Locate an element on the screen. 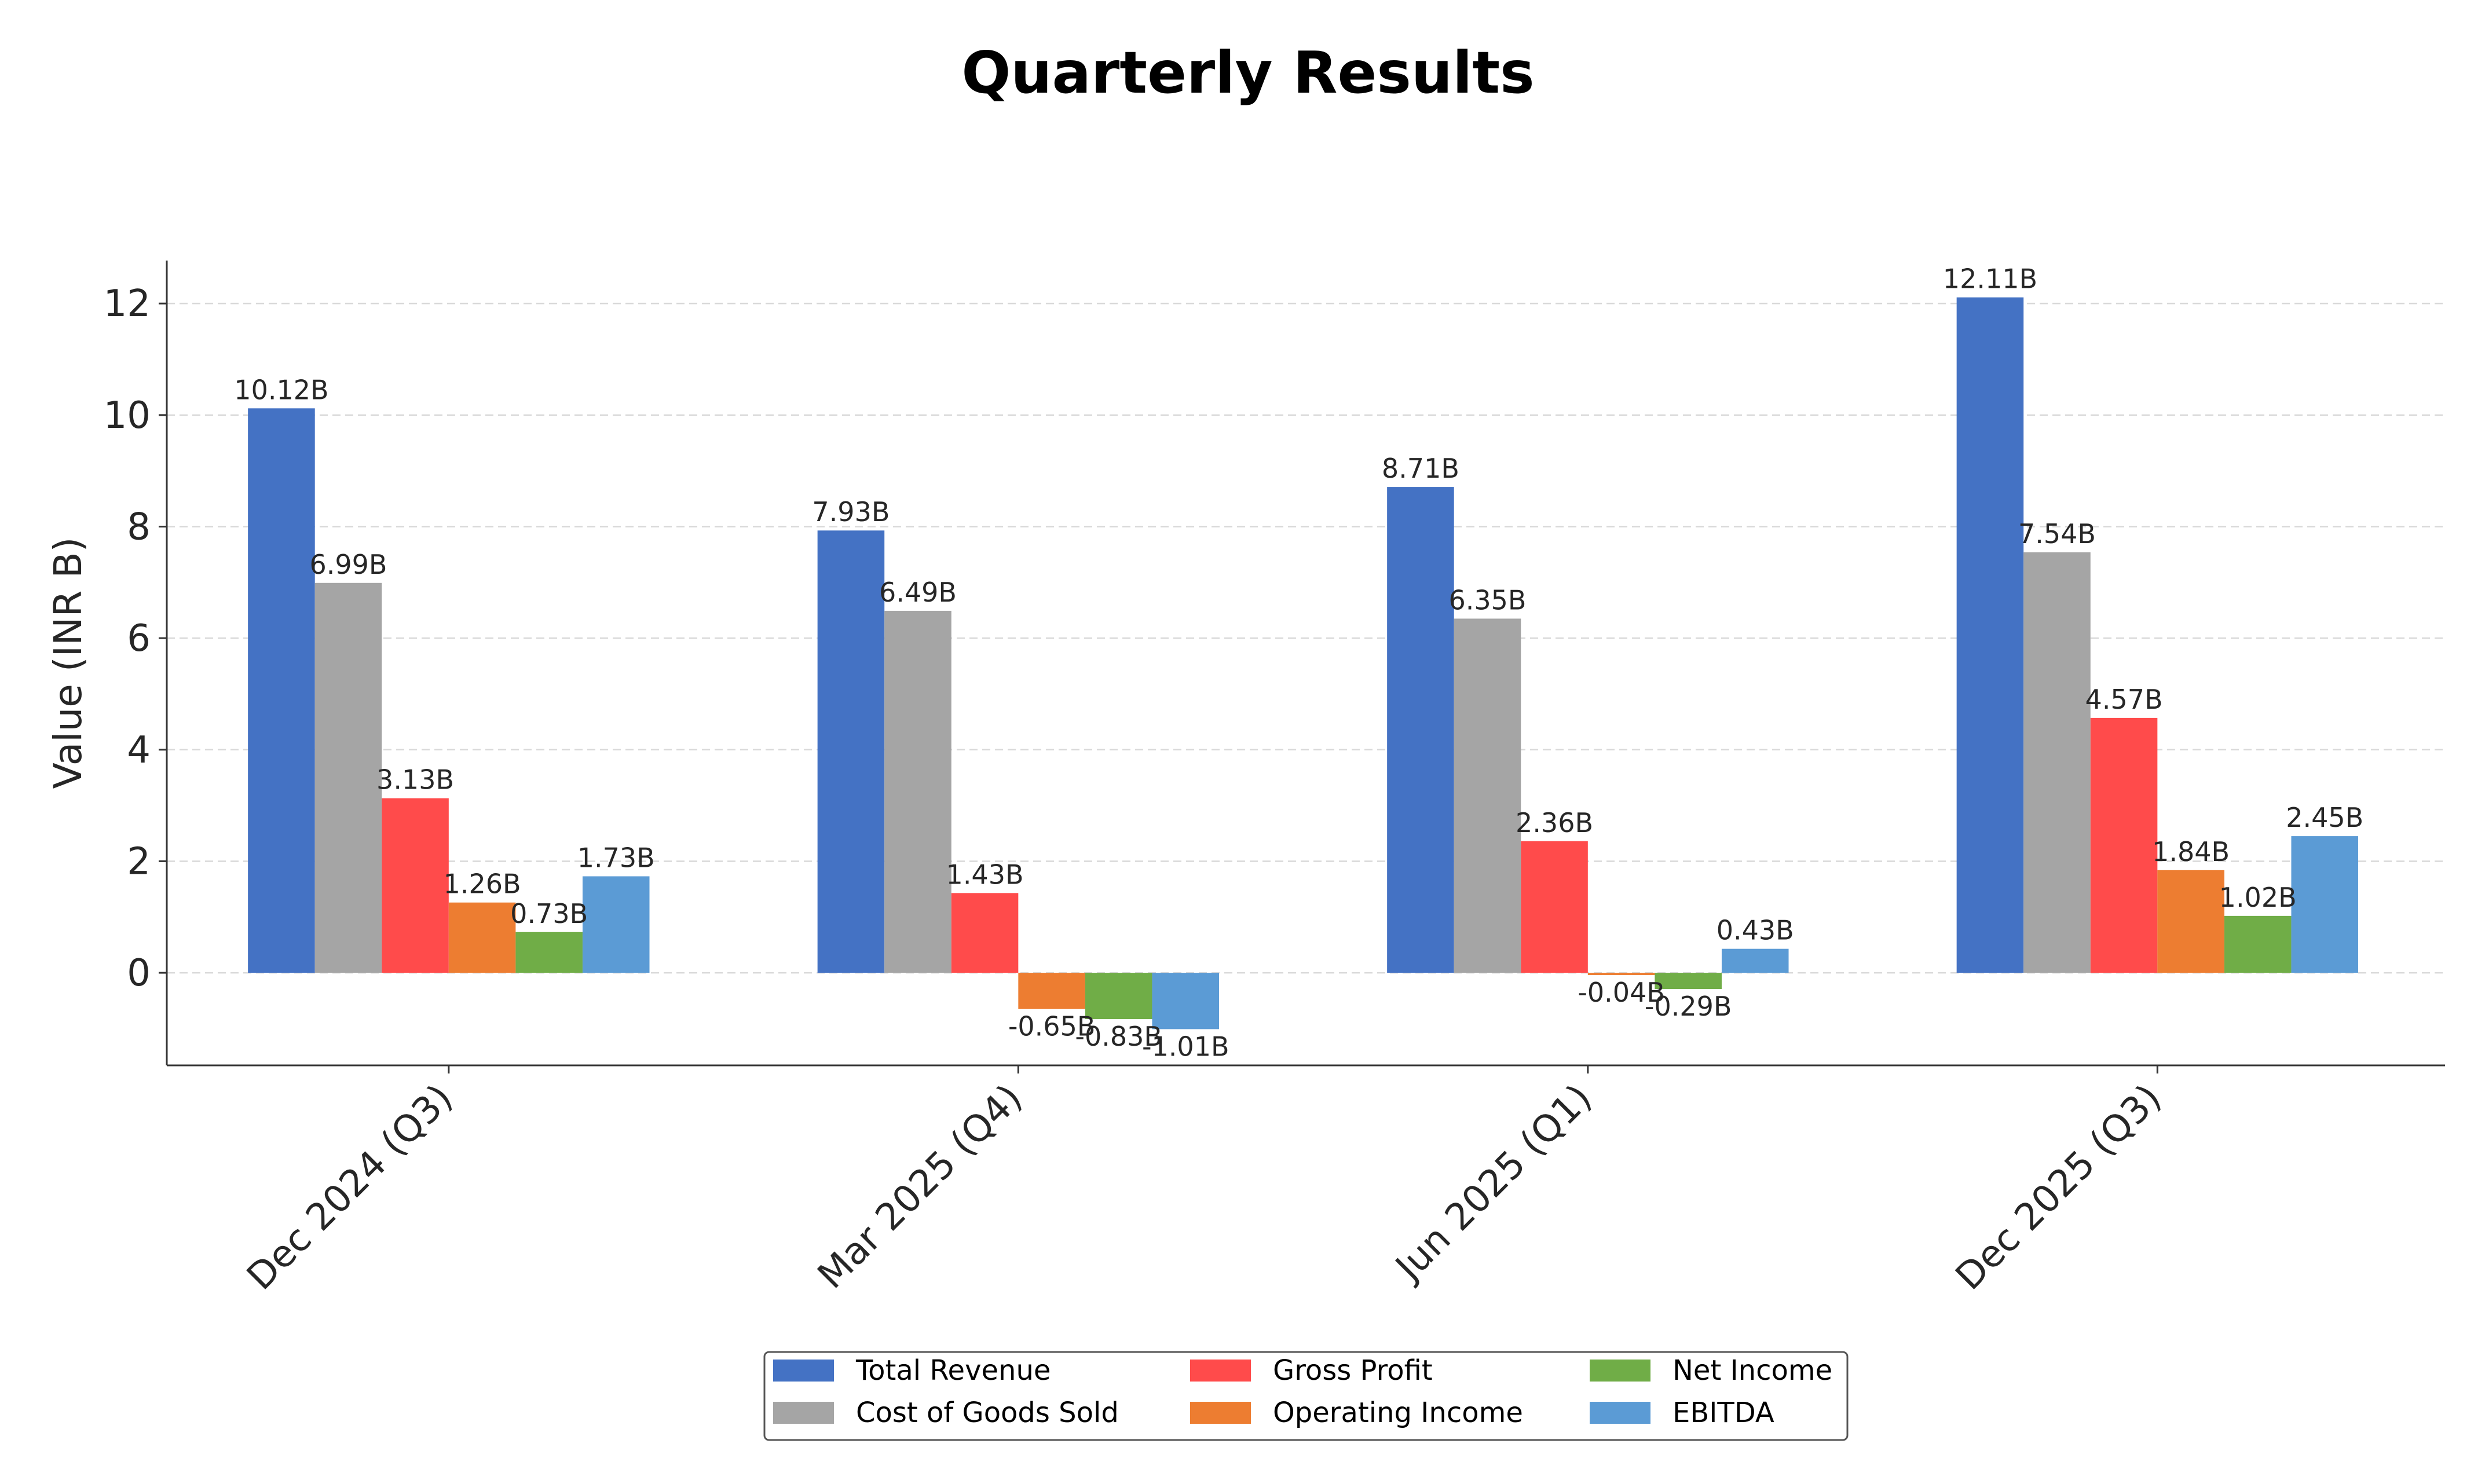 Image resolution: width=2485 pixels, height=1484 pixels. data-label: -0.83B is located at coordinates (1118, 1036).